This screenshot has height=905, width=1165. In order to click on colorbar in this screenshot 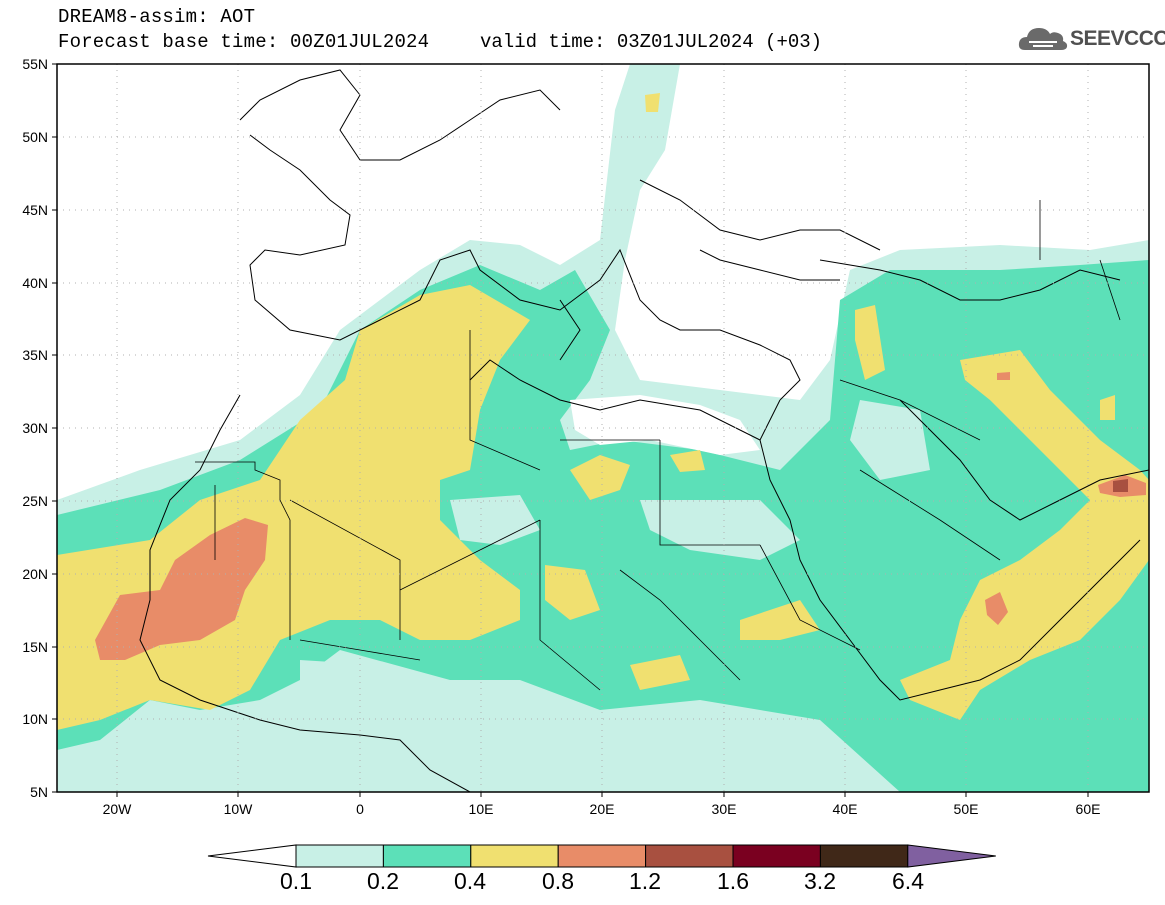, I will do `click(601, 856)`.